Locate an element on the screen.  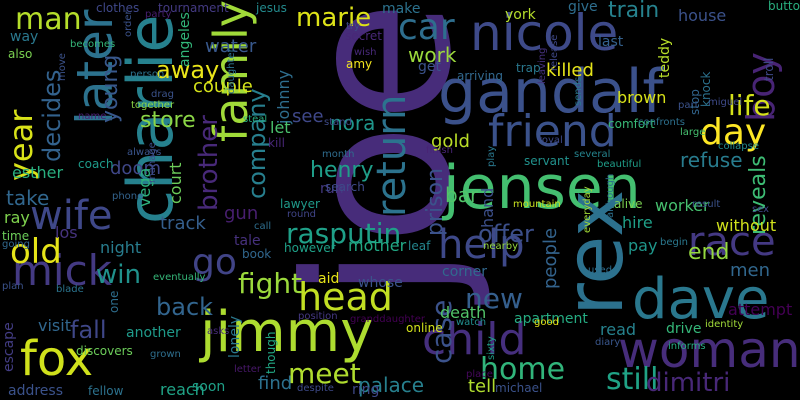
word-jimmy: jimmy is located at coordinates (287, 332).